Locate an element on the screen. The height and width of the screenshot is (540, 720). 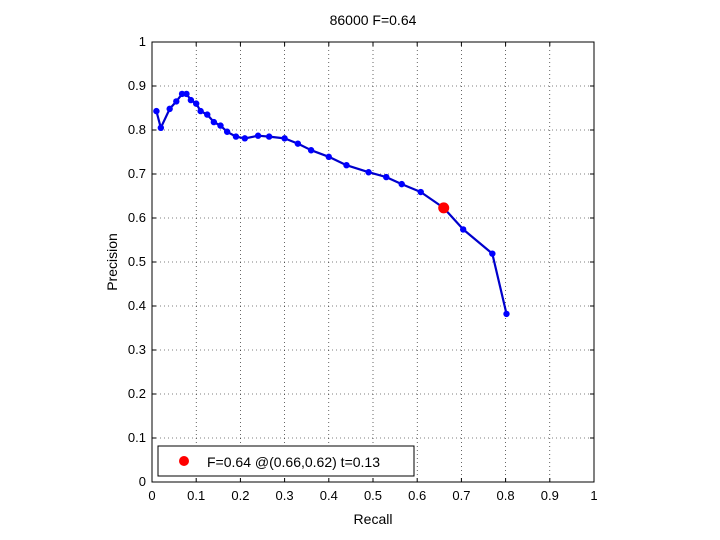
y-tick-label: 0.7 is located at coordinates (137, 173).